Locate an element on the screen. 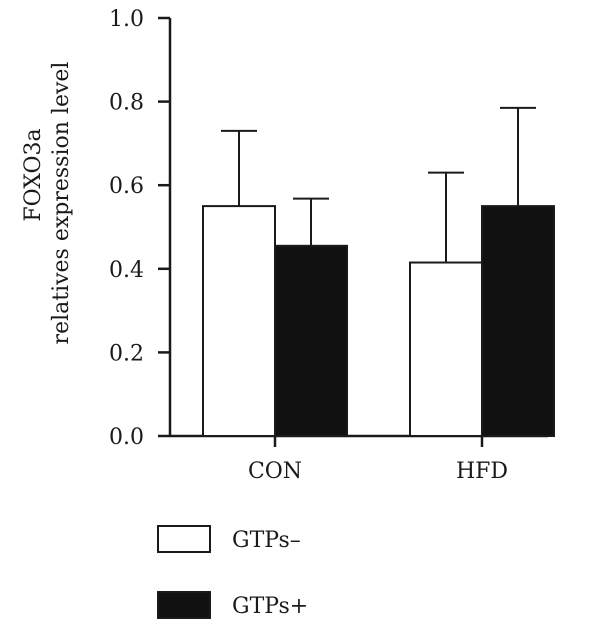  x-tick-label-con: CON is located at coordinates (275, 471).